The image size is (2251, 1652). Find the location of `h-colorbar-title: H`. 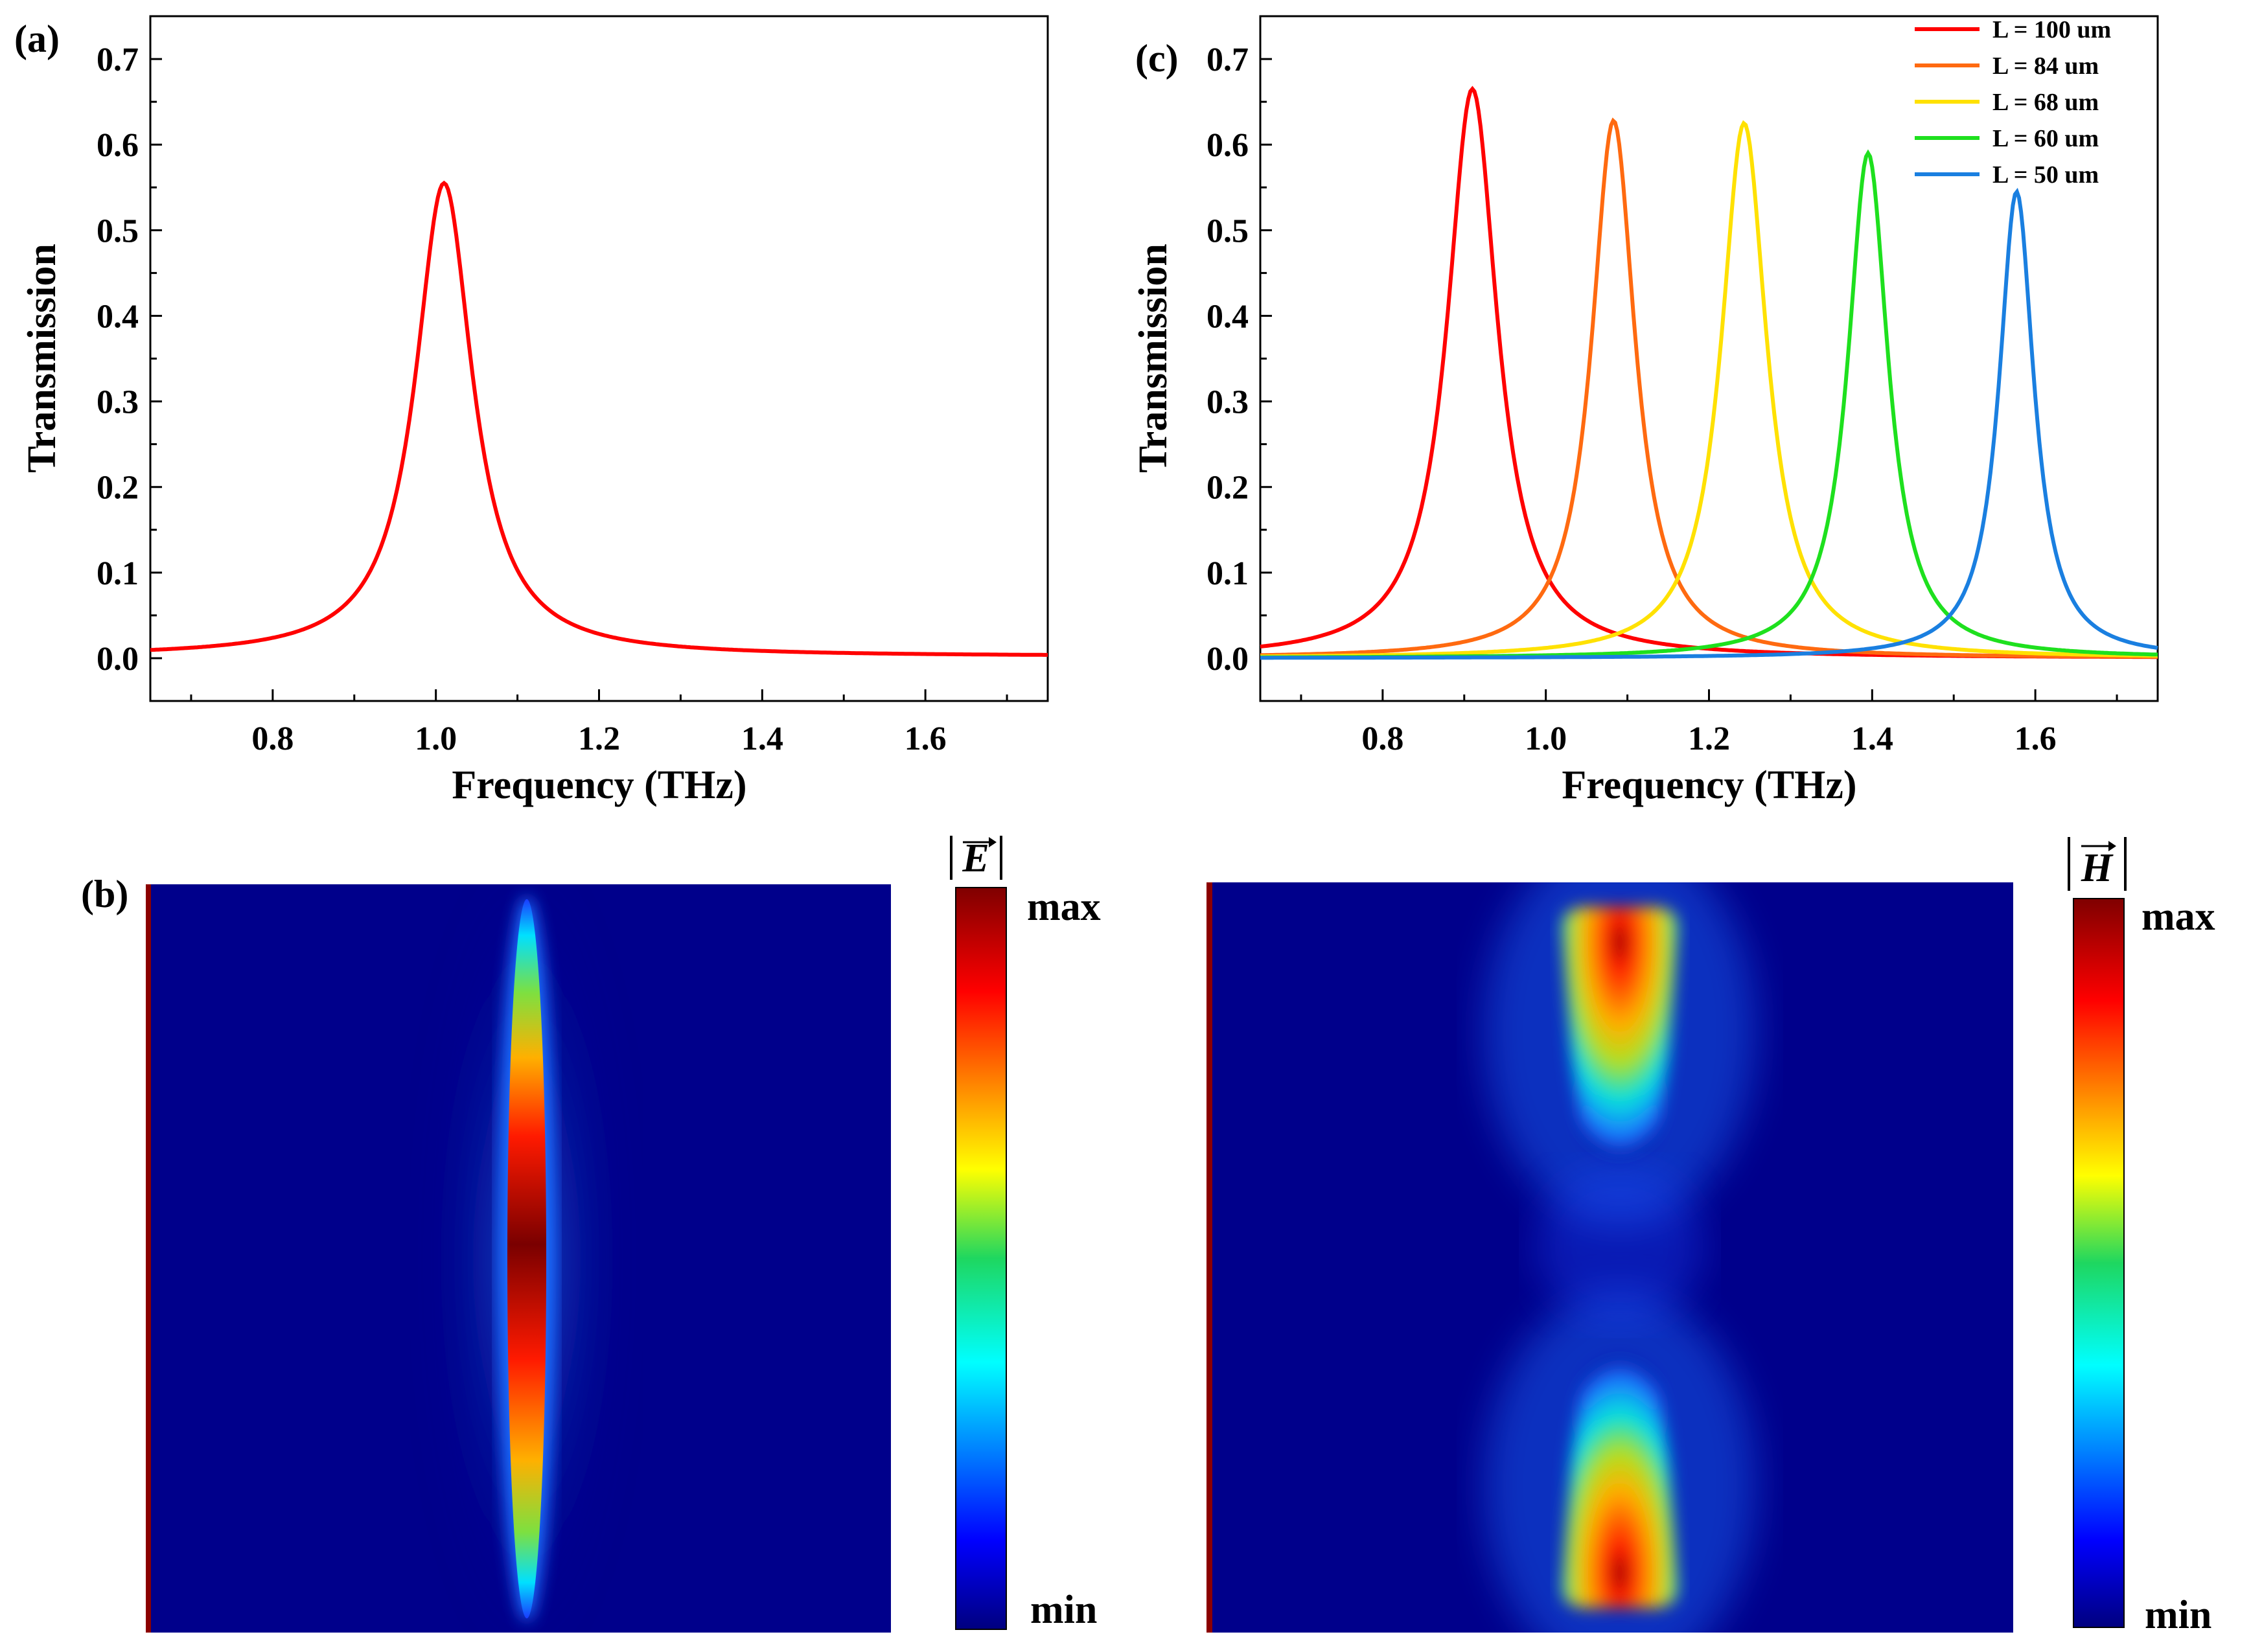

h-colorbar-title: H is located at coordinates (2097, 864).